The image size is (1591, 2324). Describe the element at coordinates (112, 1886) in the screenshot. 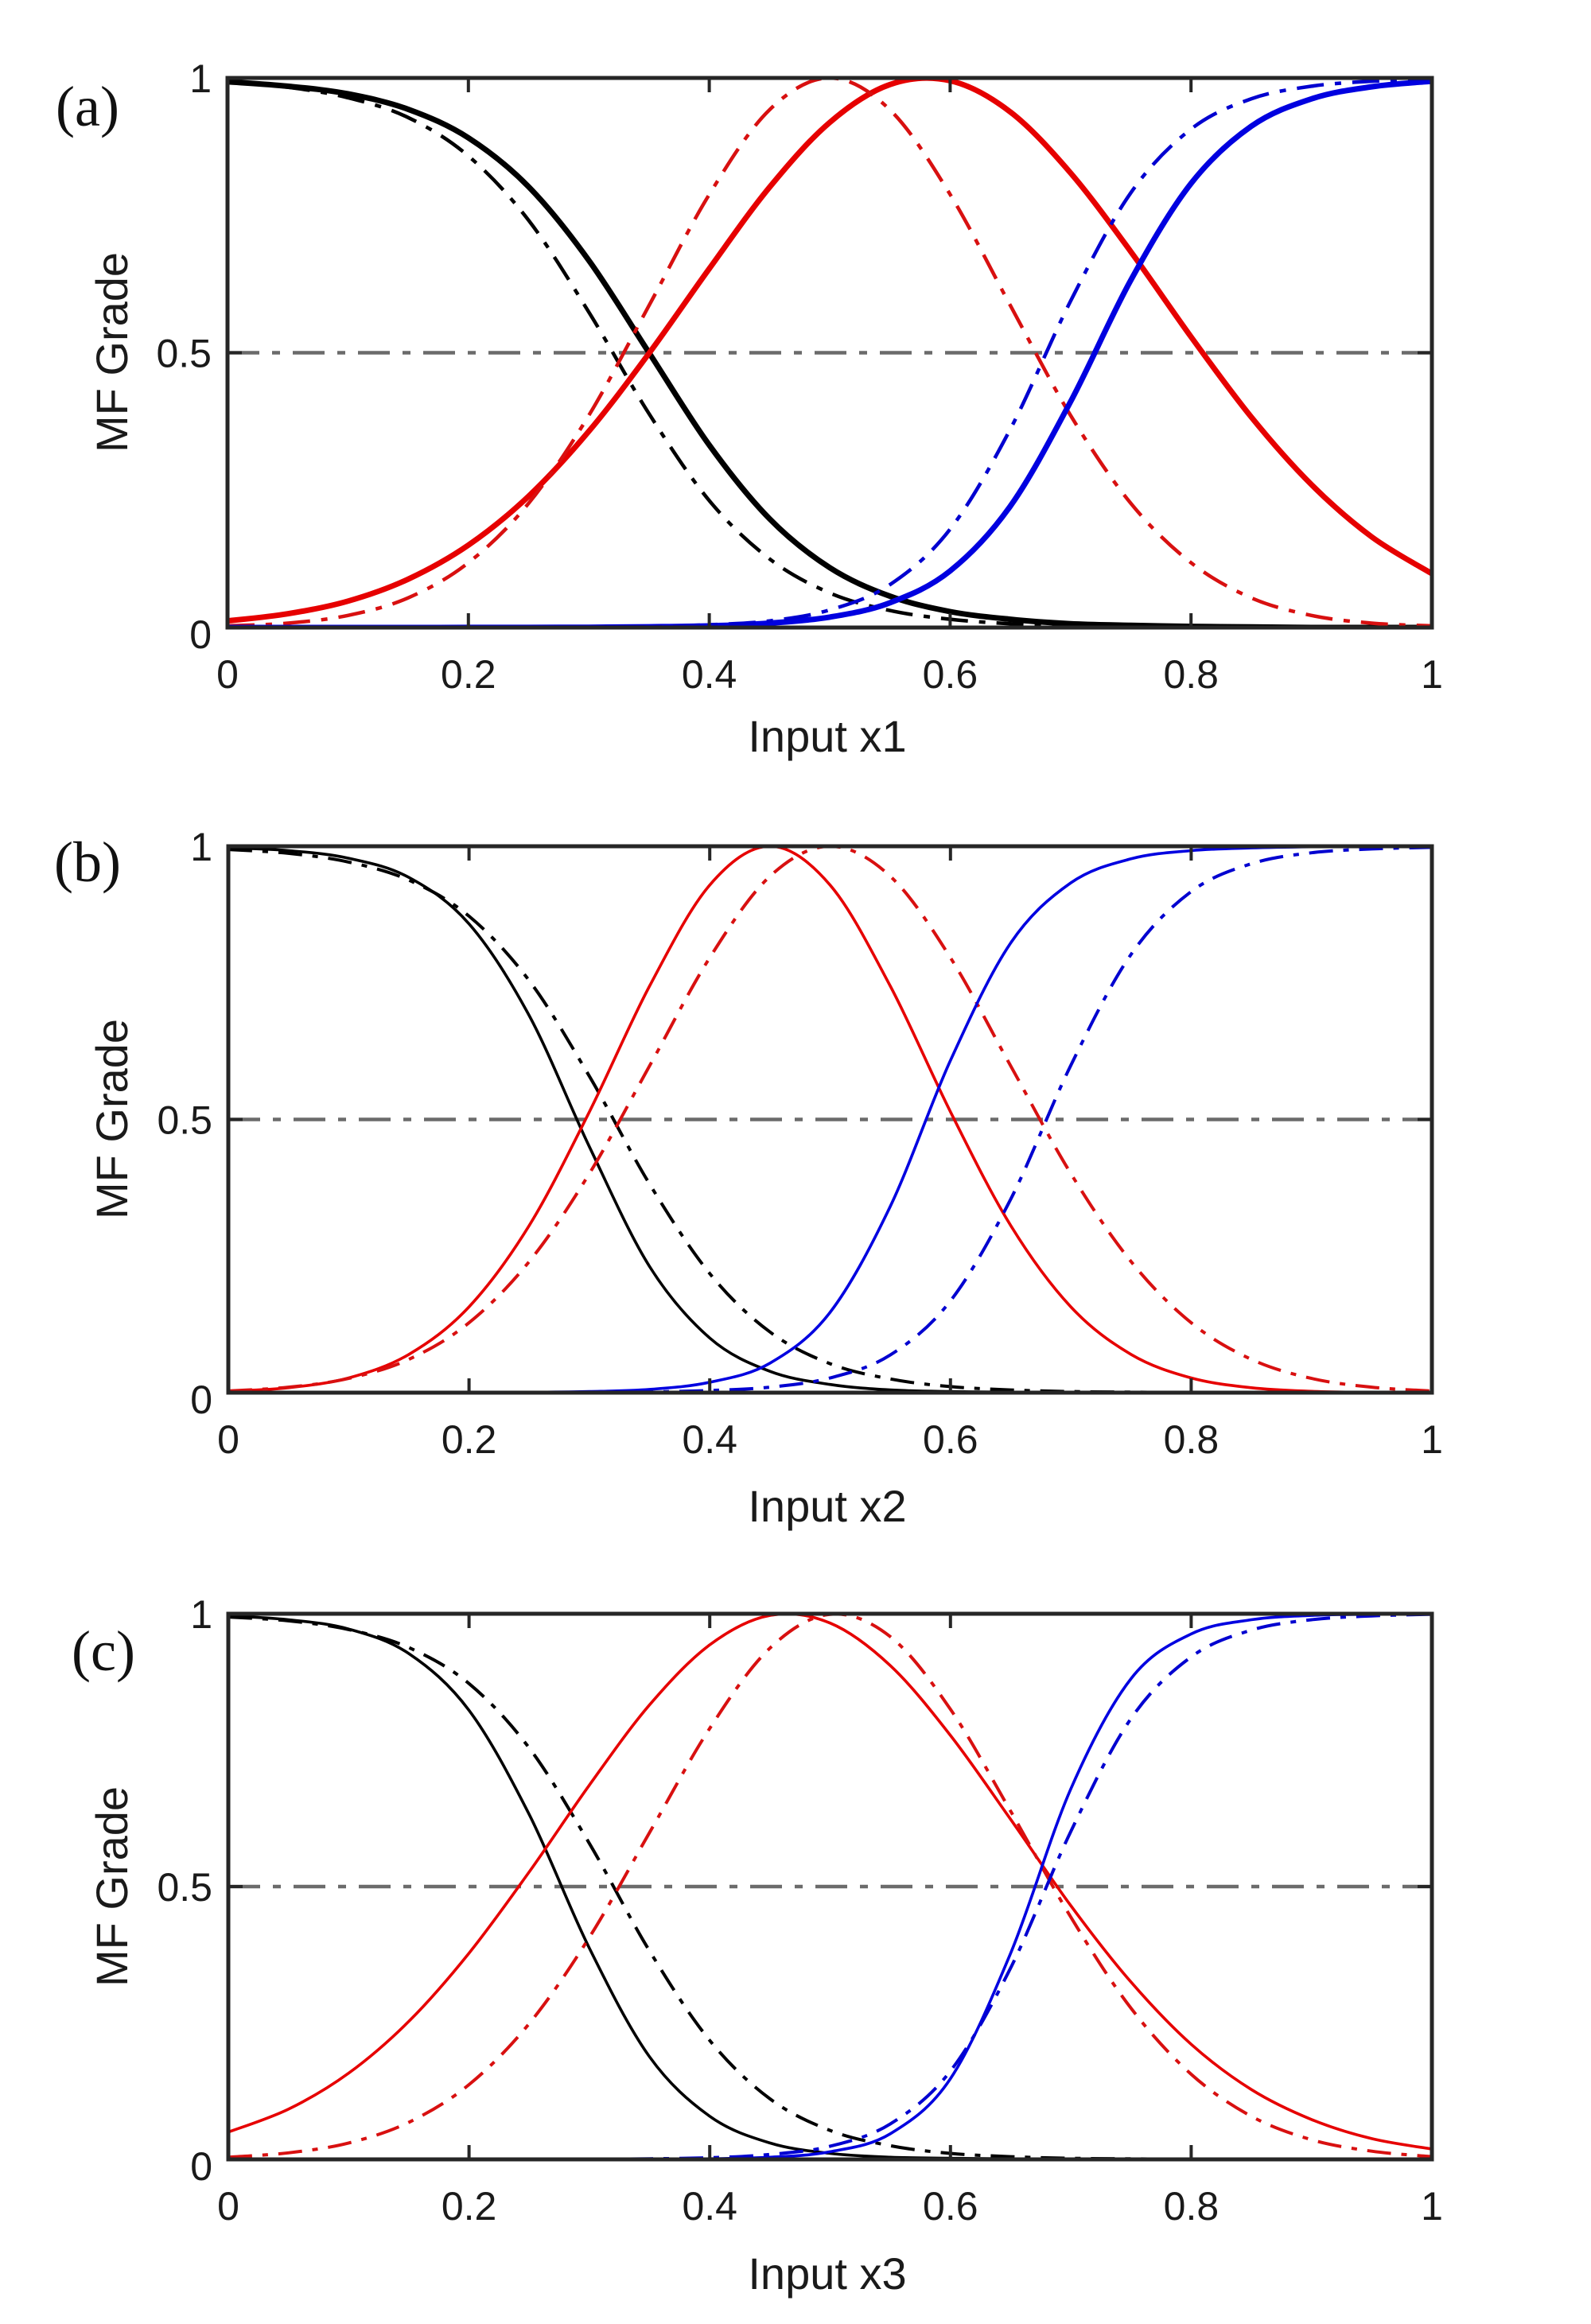

I see `y-axis-label-c: MF Grade` at that location.